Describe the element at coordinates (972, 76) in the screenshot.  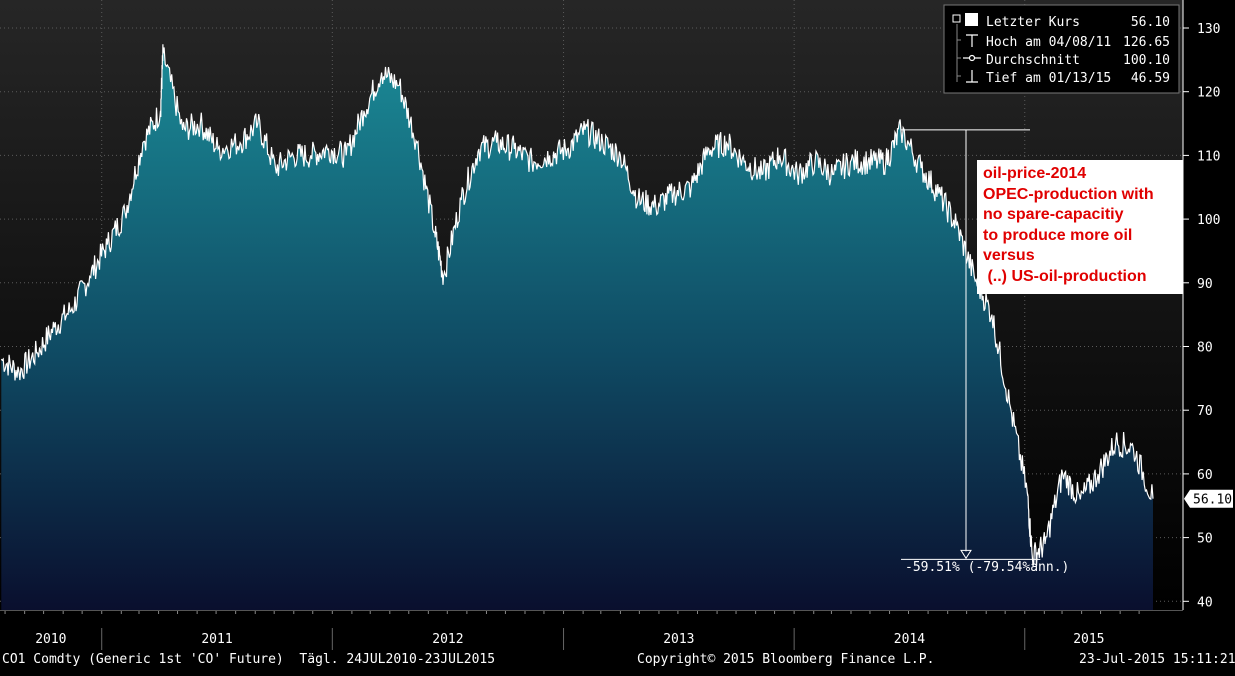
I see `low-marker-icon` at that location.